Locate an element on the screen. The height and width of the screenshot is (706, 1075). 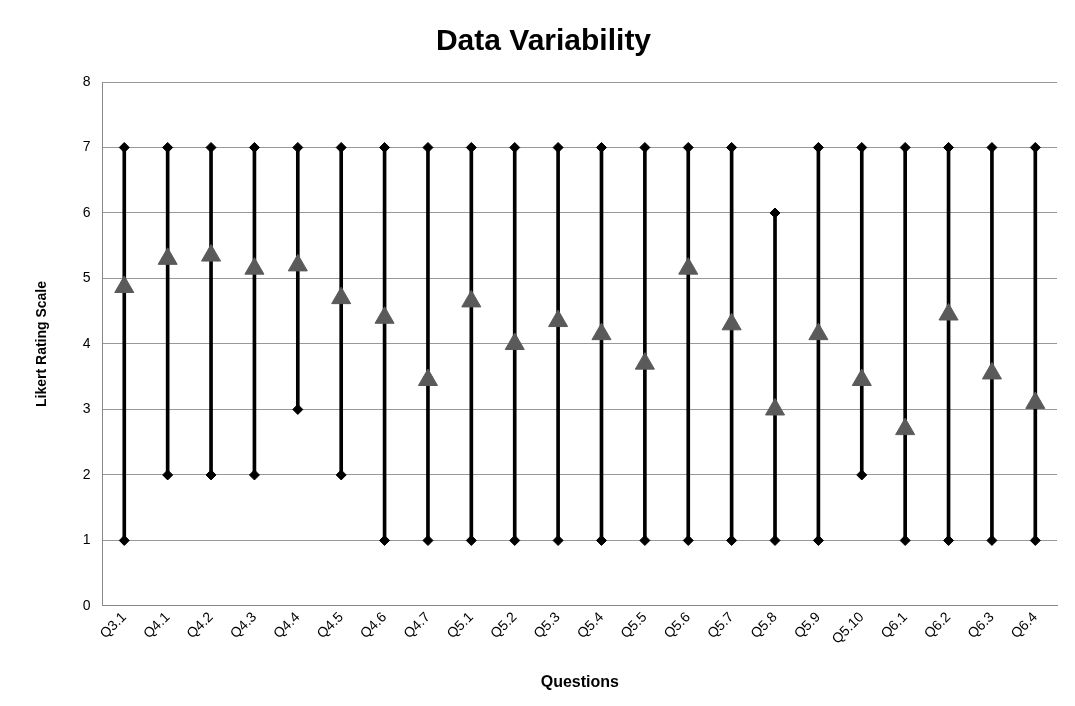
x-axis-title: Questions is located at coordinates (580, 681).